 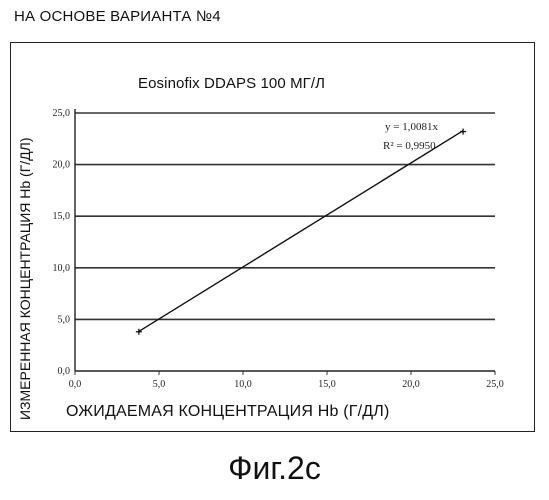 What do you see at coordinates (495, 384) in the screenshot?
I see `x-tick-label: 25,0` at bounding box center [495, 384].